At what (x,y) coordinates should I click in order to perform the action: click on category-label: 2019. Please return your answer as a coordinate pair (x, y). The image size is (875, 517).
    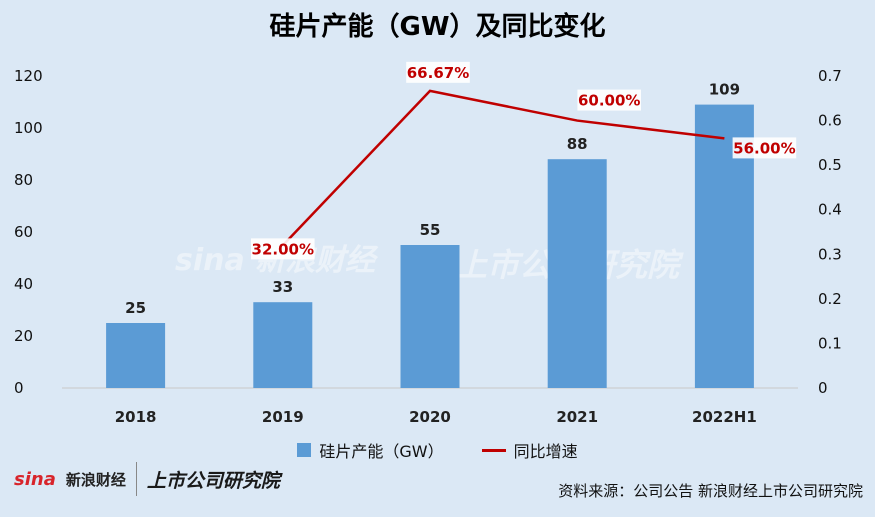
    Looking at the image, I should click on (283, 417).